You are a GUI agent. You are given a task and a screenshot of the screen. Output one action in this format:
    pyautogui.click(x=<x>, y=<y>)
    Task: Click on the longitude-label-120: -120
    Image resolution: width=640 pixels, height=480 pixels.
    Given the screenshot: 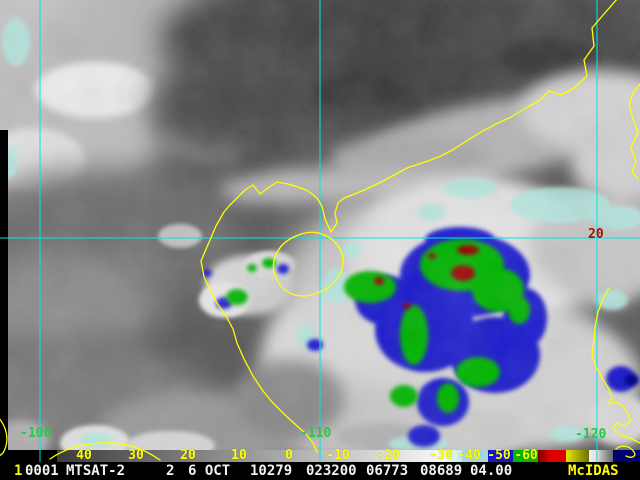 What is the action you would take?
    pyautogui.click(x=591, y=434)
    